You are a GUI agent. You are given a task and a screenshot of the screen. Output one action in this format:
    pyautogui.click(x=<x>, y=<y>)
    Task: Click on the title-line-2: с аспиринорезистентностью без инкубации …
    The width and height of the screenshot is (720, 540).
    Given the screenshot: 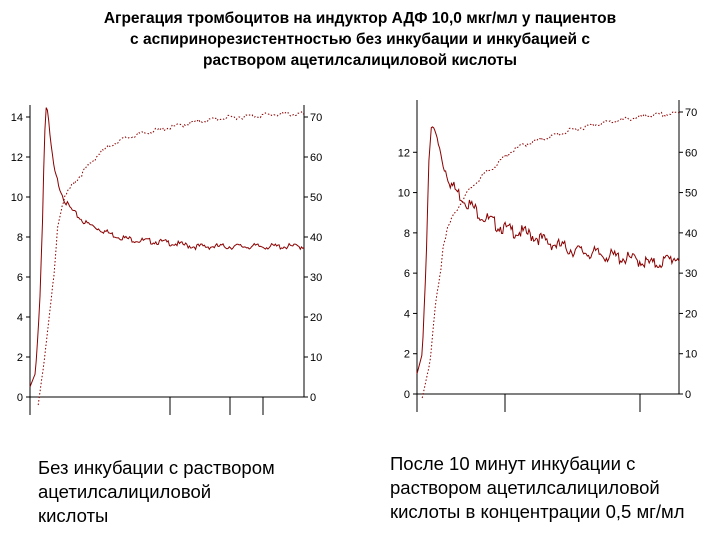 What is the action you would take?
    pyautogui.click(x=360, y=39)
    